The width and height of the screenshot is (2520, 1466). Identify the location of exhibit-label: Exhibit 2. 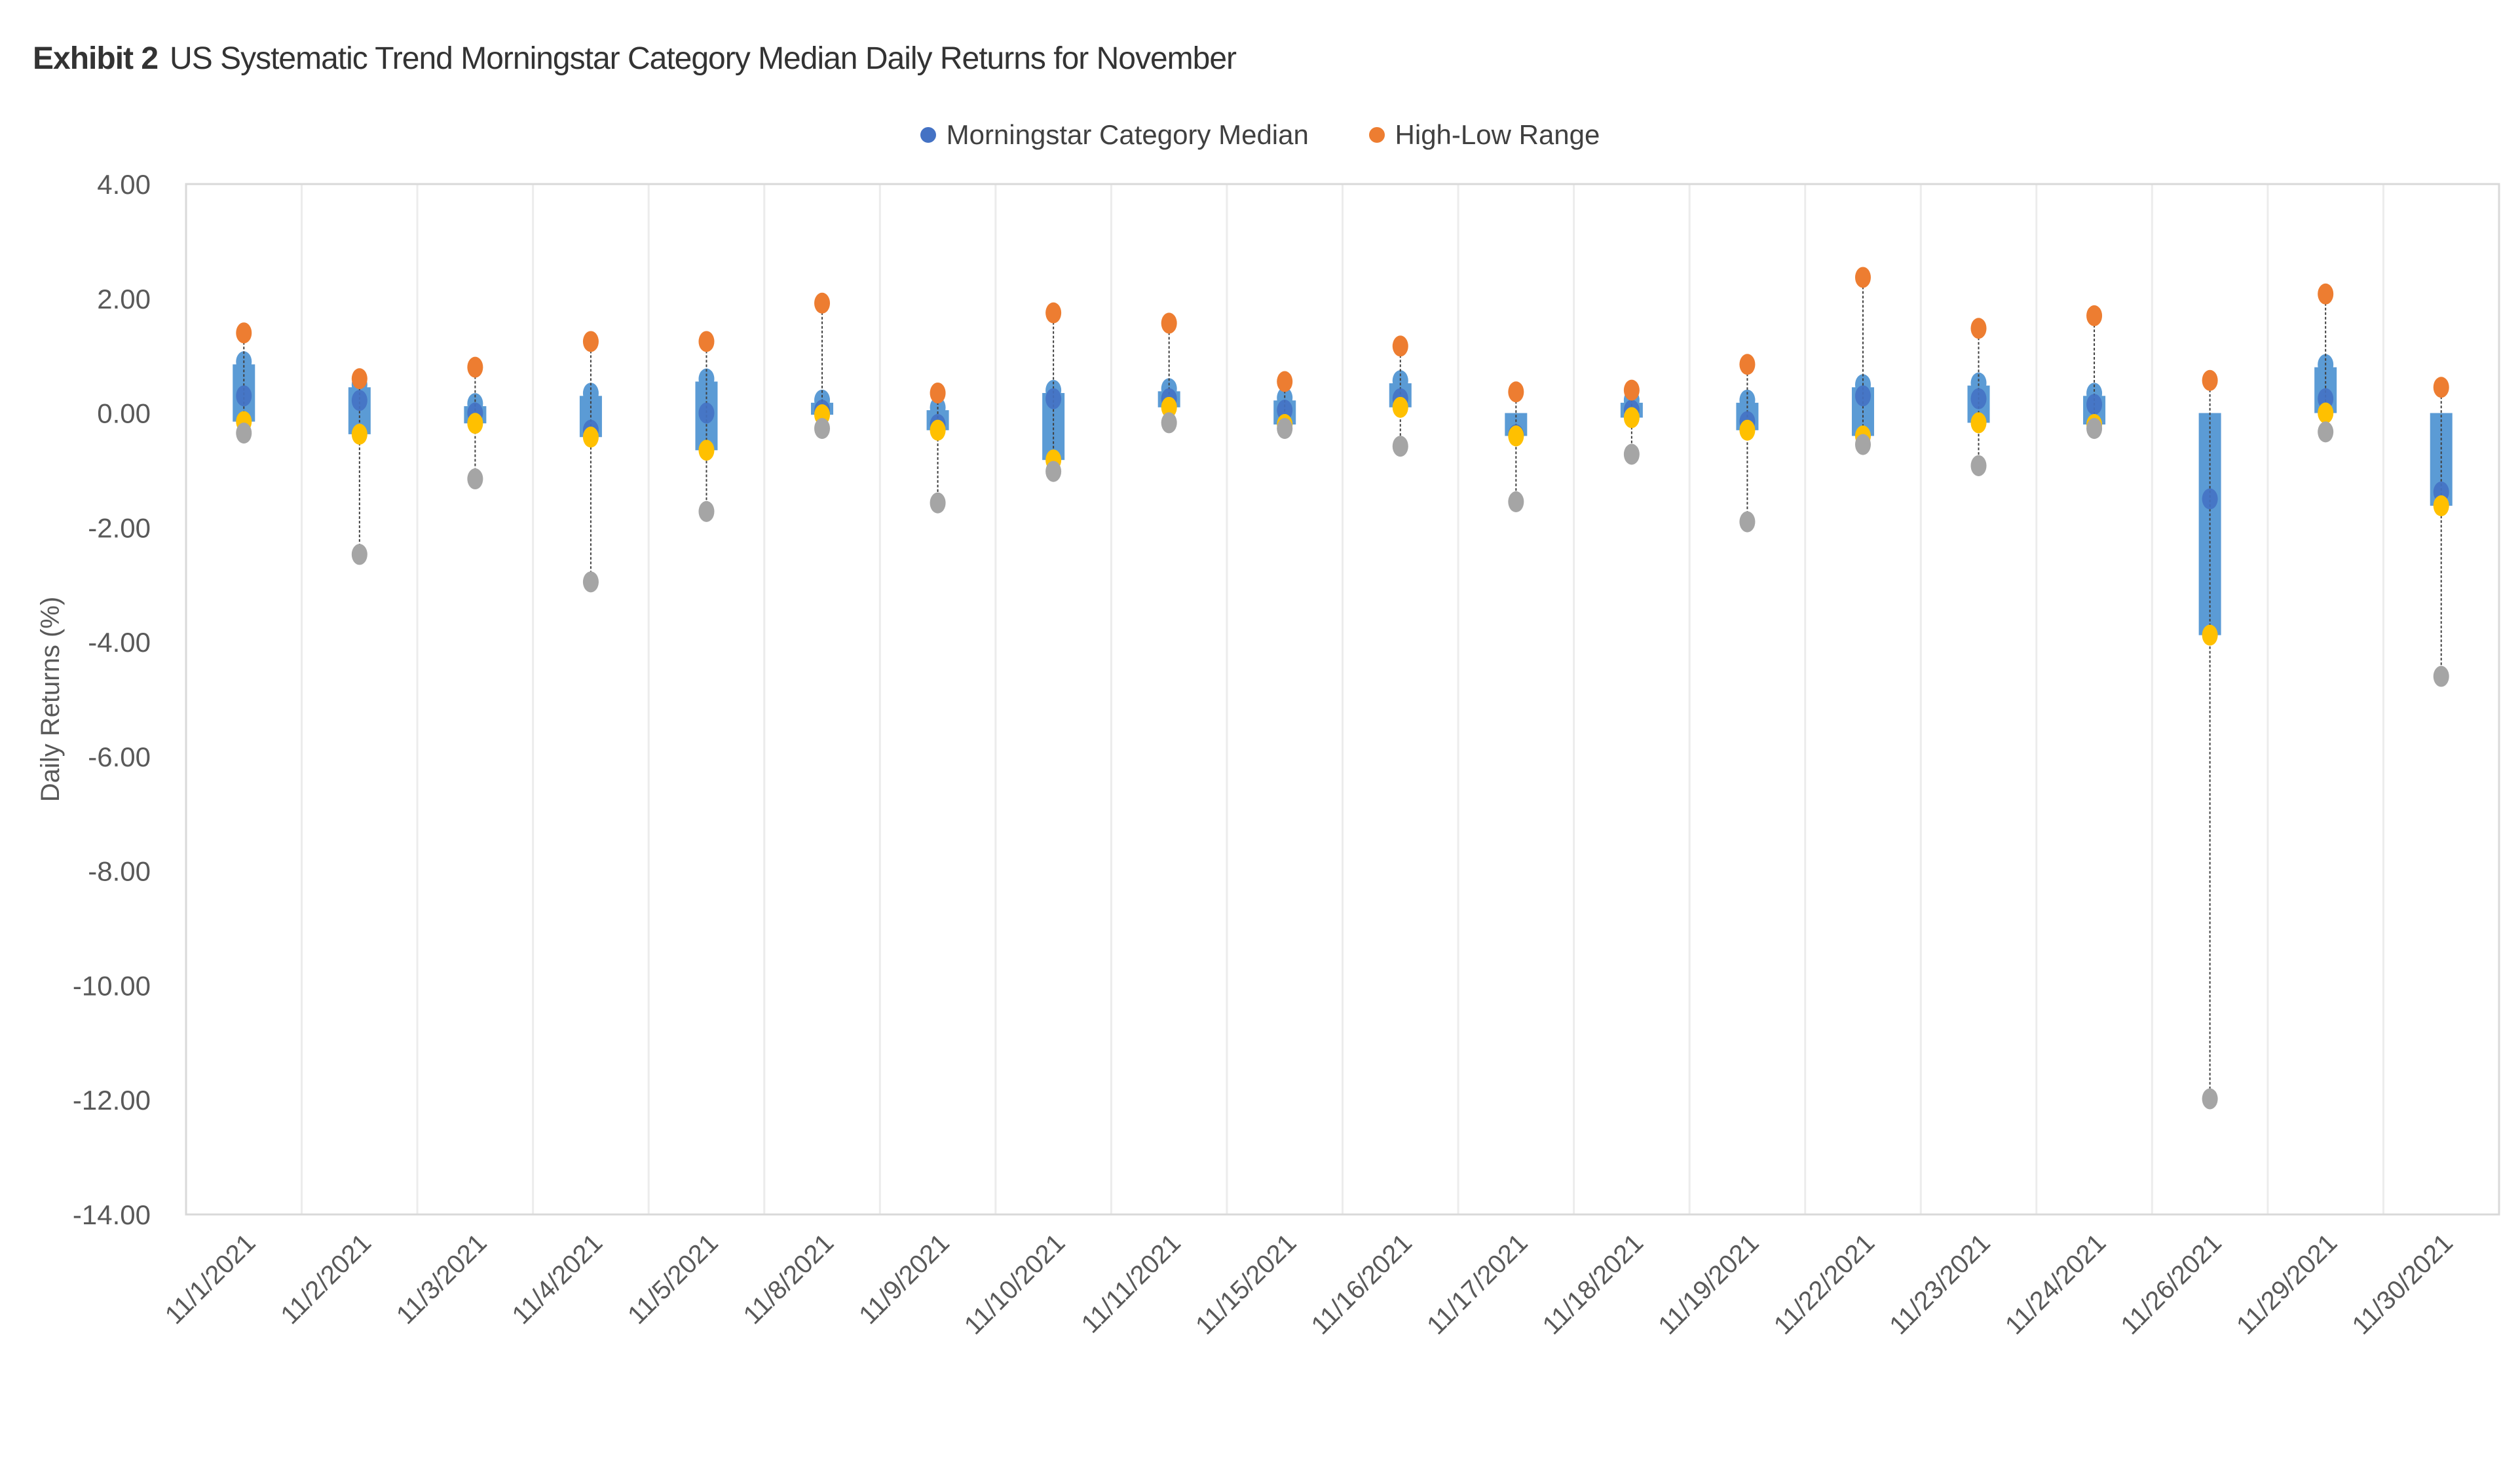
(96, 58).